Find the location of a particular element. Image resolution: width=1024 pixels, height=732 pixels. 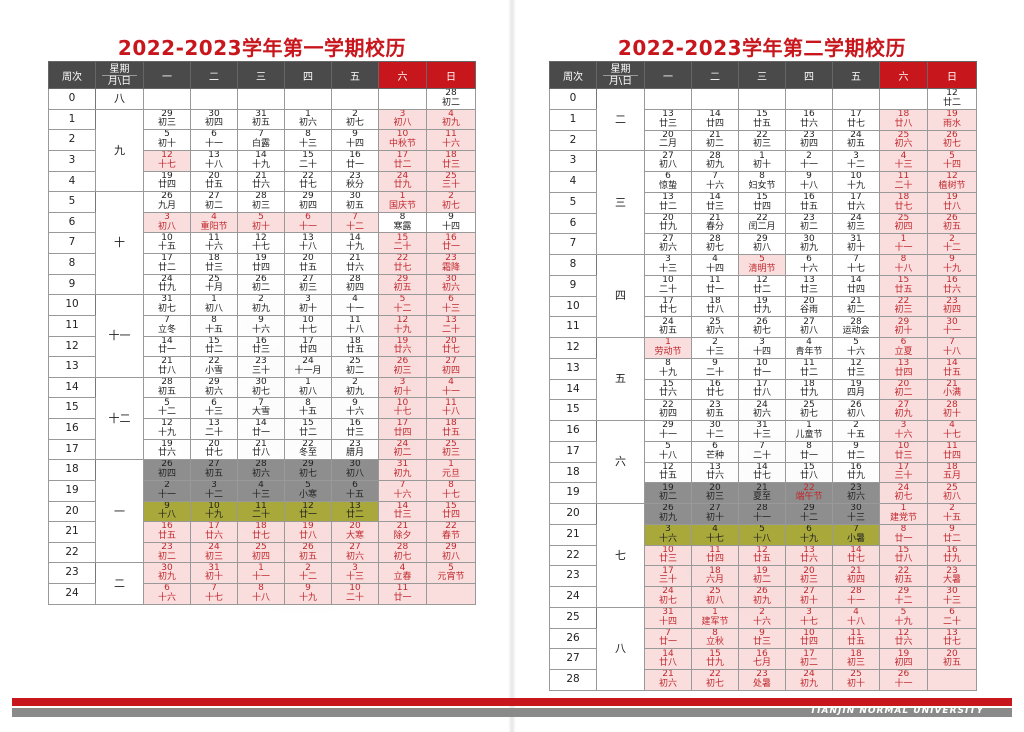

lunar-date: 重阳节 is located at coordinates (214, 226).